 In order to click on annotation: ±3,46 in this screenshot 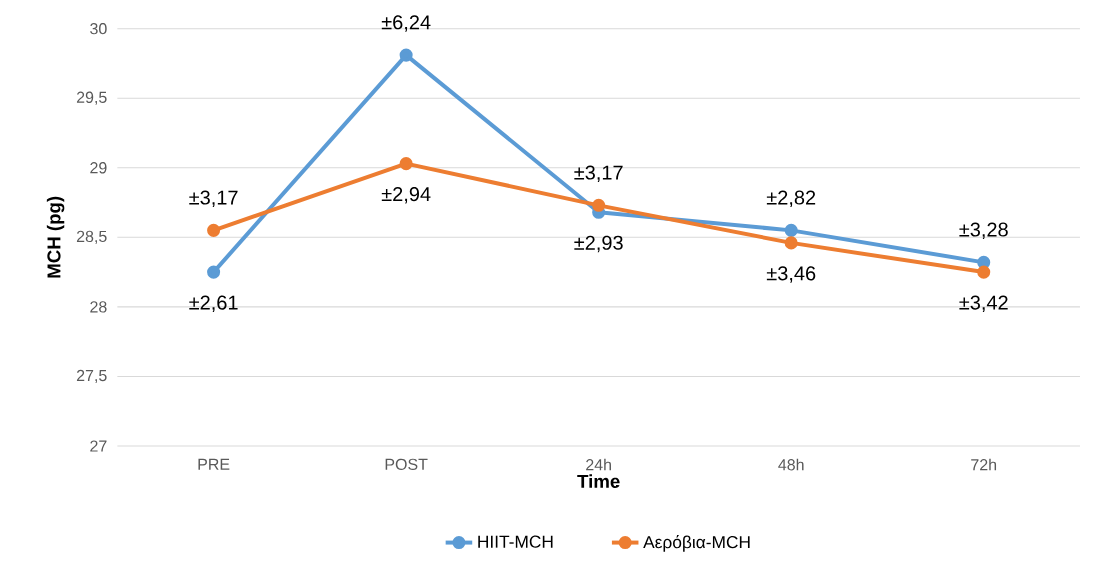, I will do `click(791, 274)`.